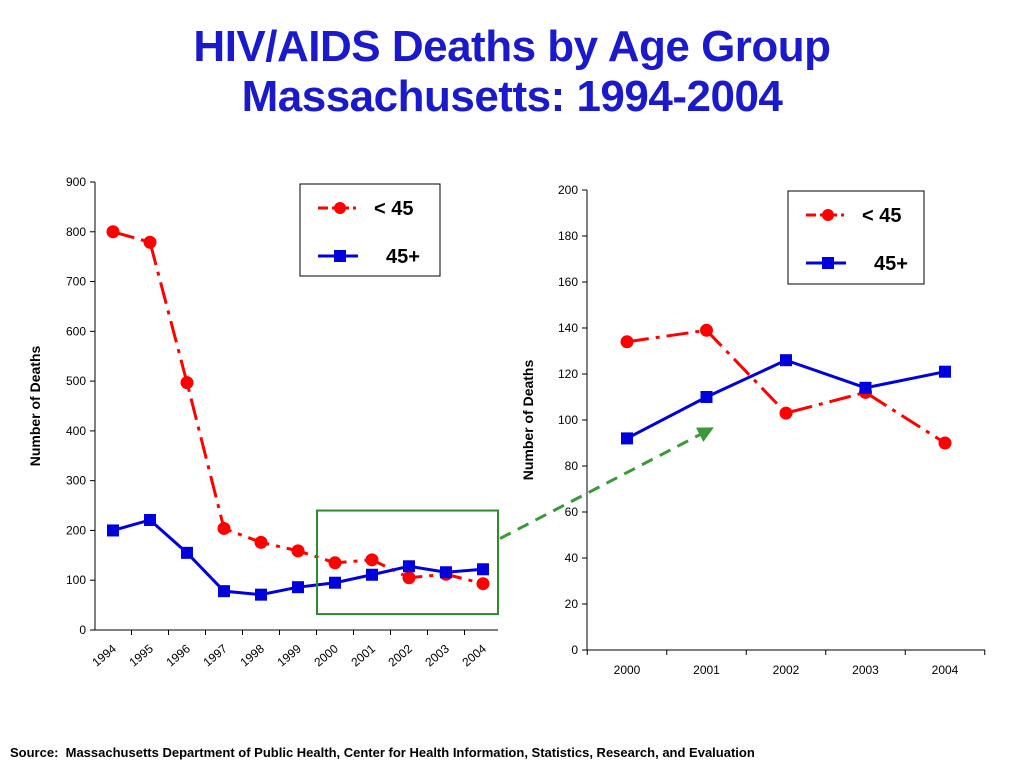  I want to click on x-tick-label: 1994, so click(104, 655).